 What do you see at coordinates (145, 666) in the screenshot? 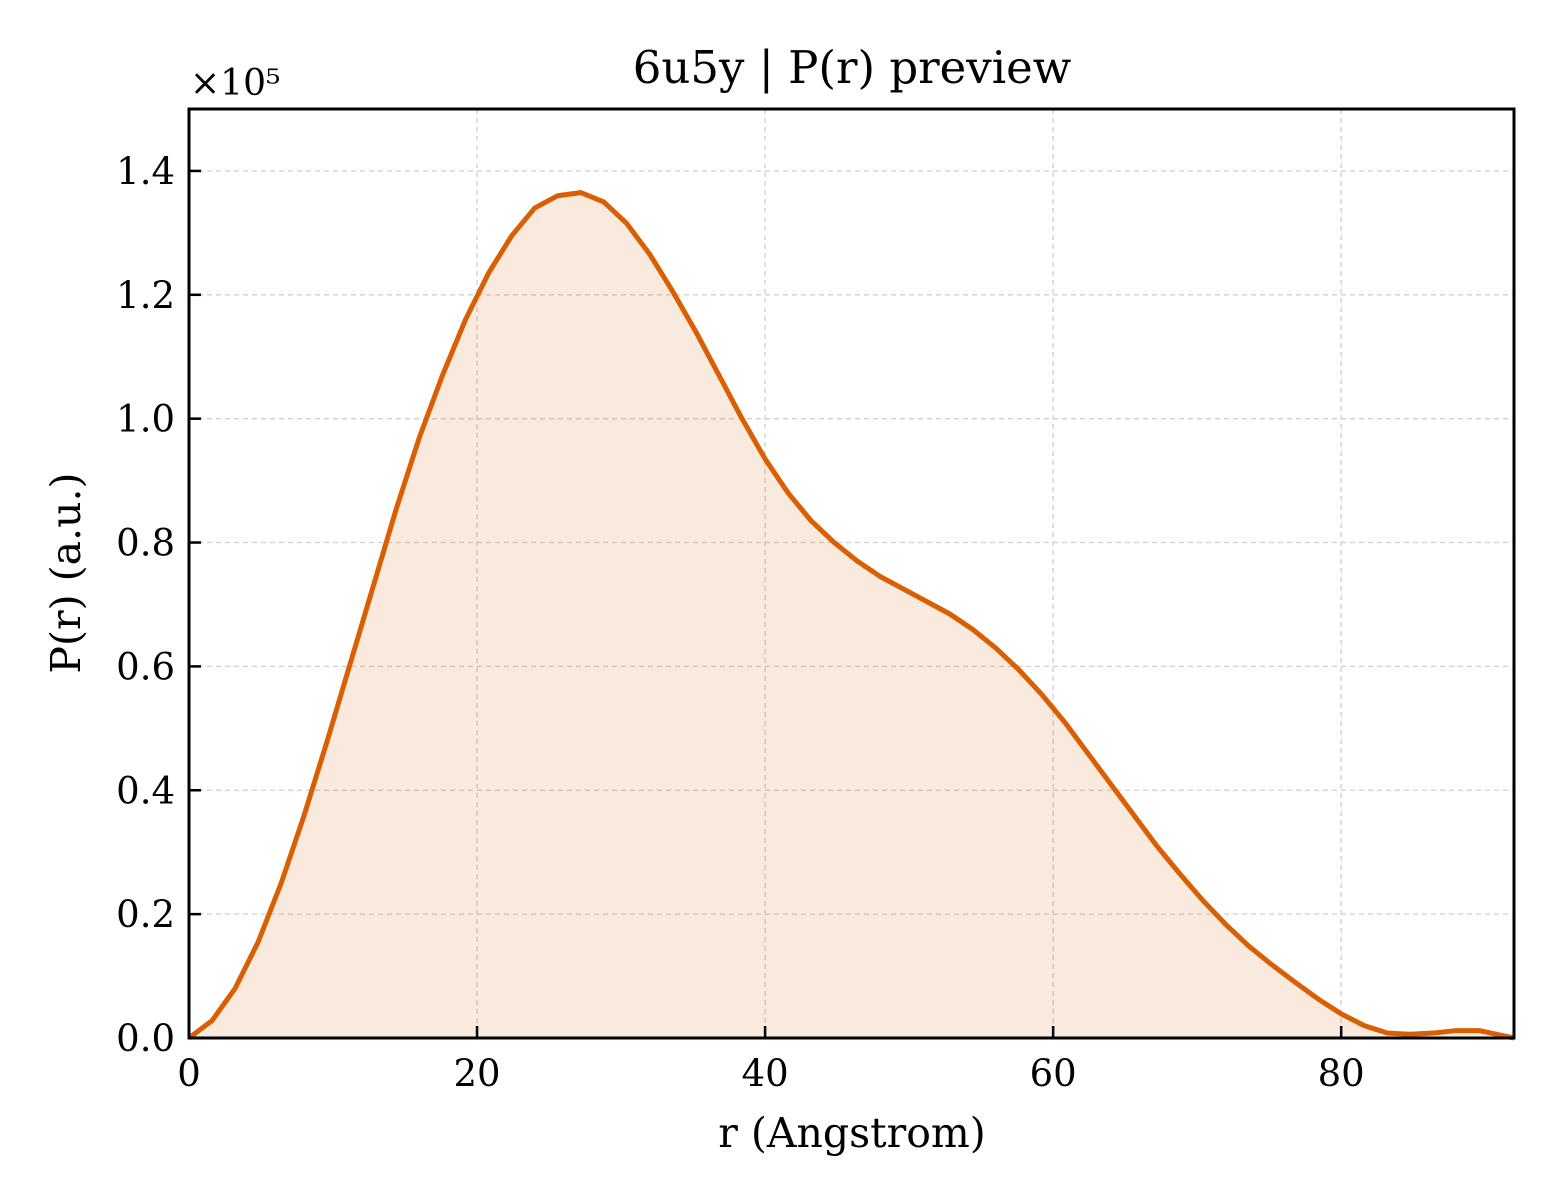
I see `y-tick-label: 0.6` at bounding box center [145, 666].